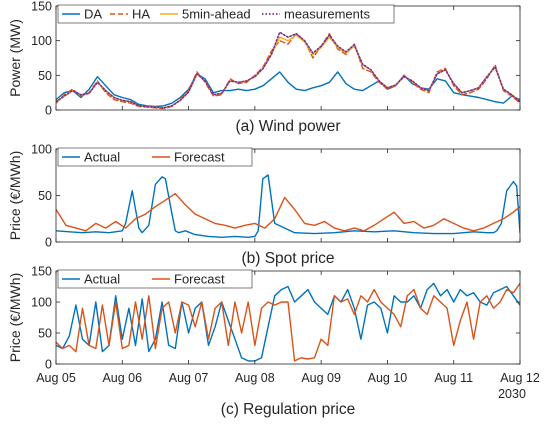 The width and height of the screenshot is (550, 427). Describe the element at coordinates (288, 89) in the screenshot. I see `series-line-da` at that location.